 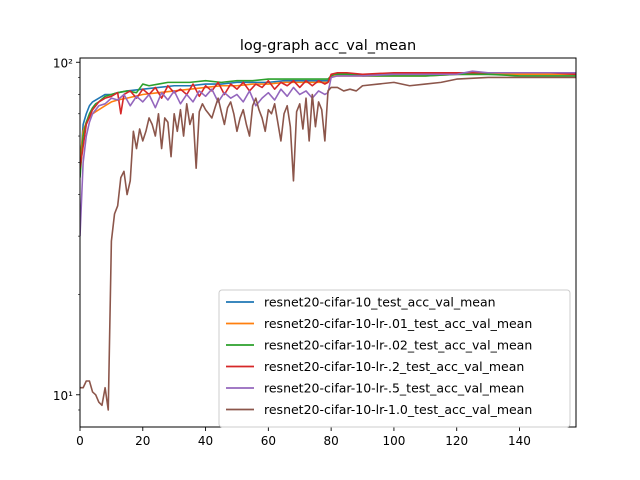 What do you see at coordinates (80, 441) in the screenshot?
I see `x-tick-label: 0` at bounding box center [80, 441].